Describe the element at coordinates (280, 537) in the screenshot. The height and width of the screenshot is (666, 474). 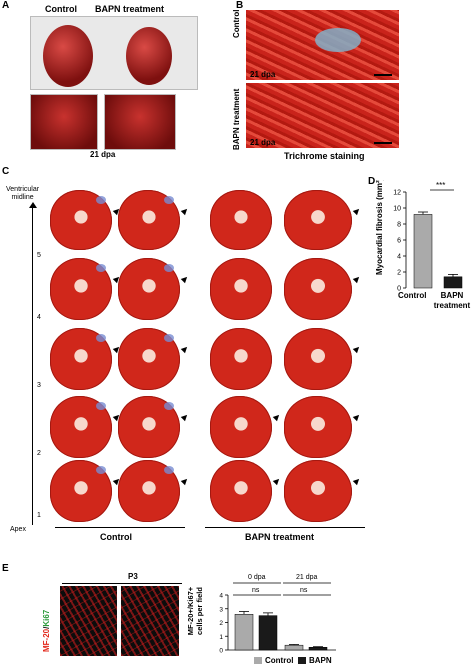
I see `panel-c-treatment-label: BAPN treatment` at that location.